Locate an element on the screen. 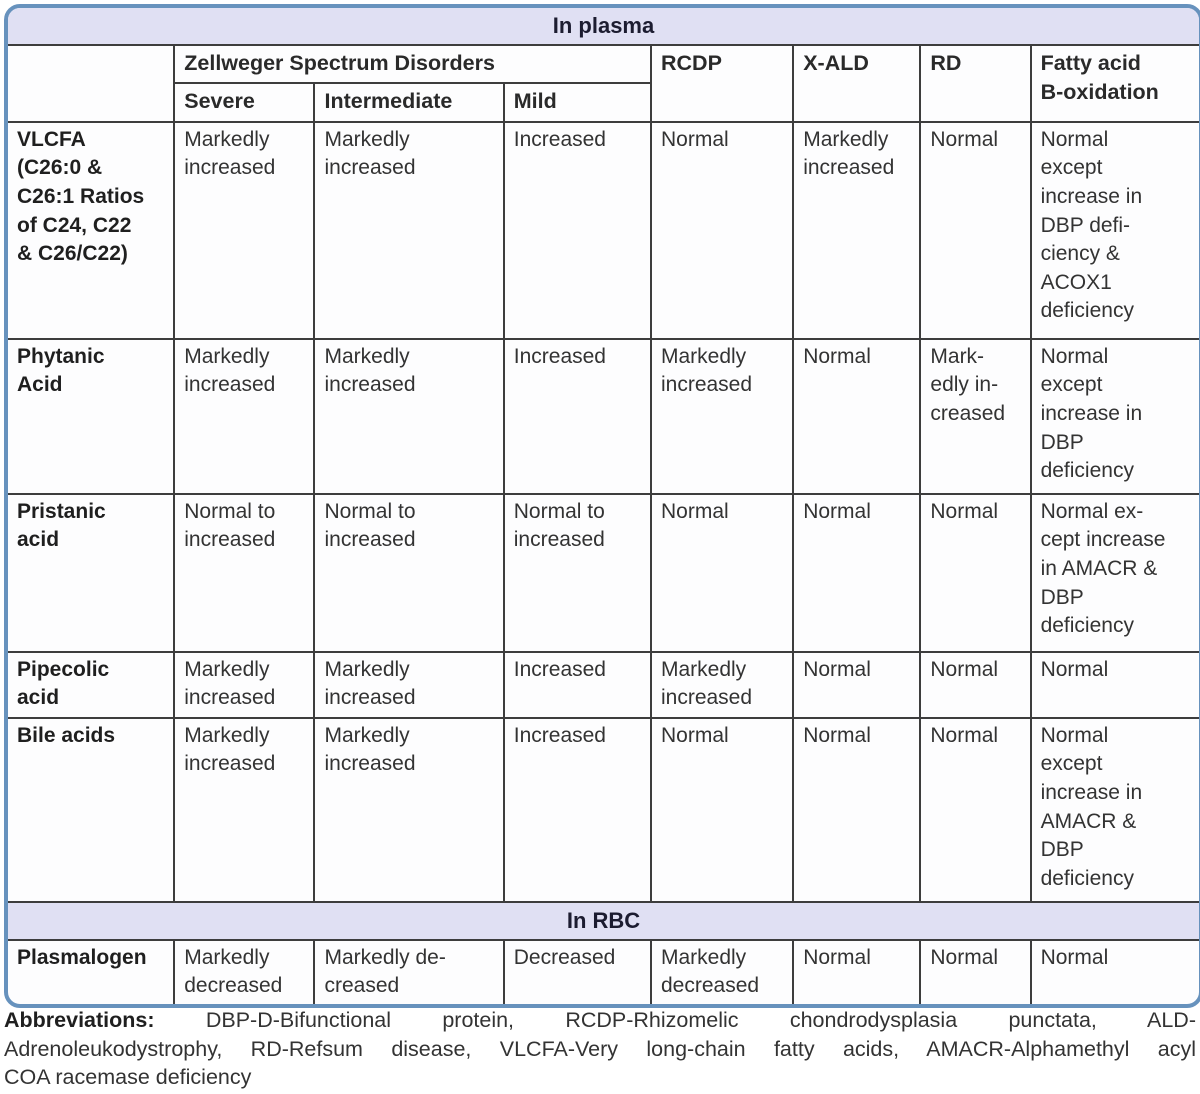 The width and height of the screenshot is (1200, 1094). cell-plasmalogen-mild: Decreased is located at coordinates (577, 971).